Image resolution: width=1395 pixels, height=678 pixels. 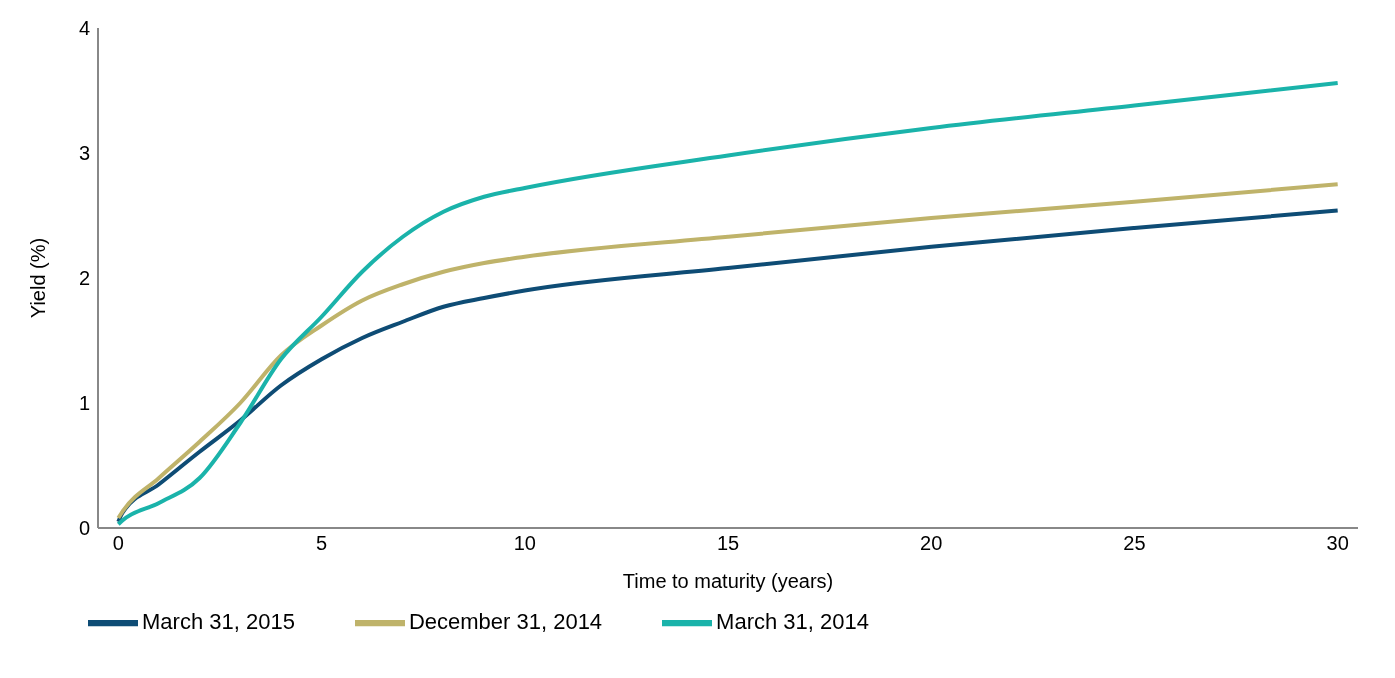 What do you see at coordinates (84, 153) in the screenshot?
I see `y-tick-label: 3` at bounding box center [84, 153].